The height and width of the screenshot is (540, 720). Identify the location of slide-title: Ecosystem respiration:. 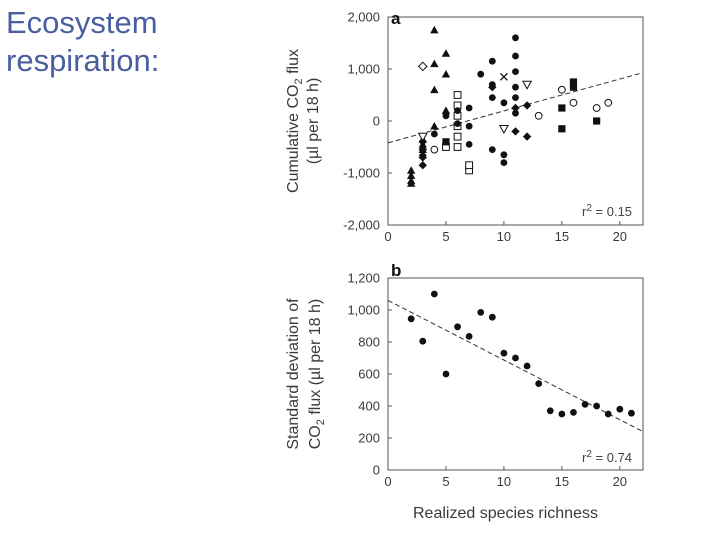
(136, 42).